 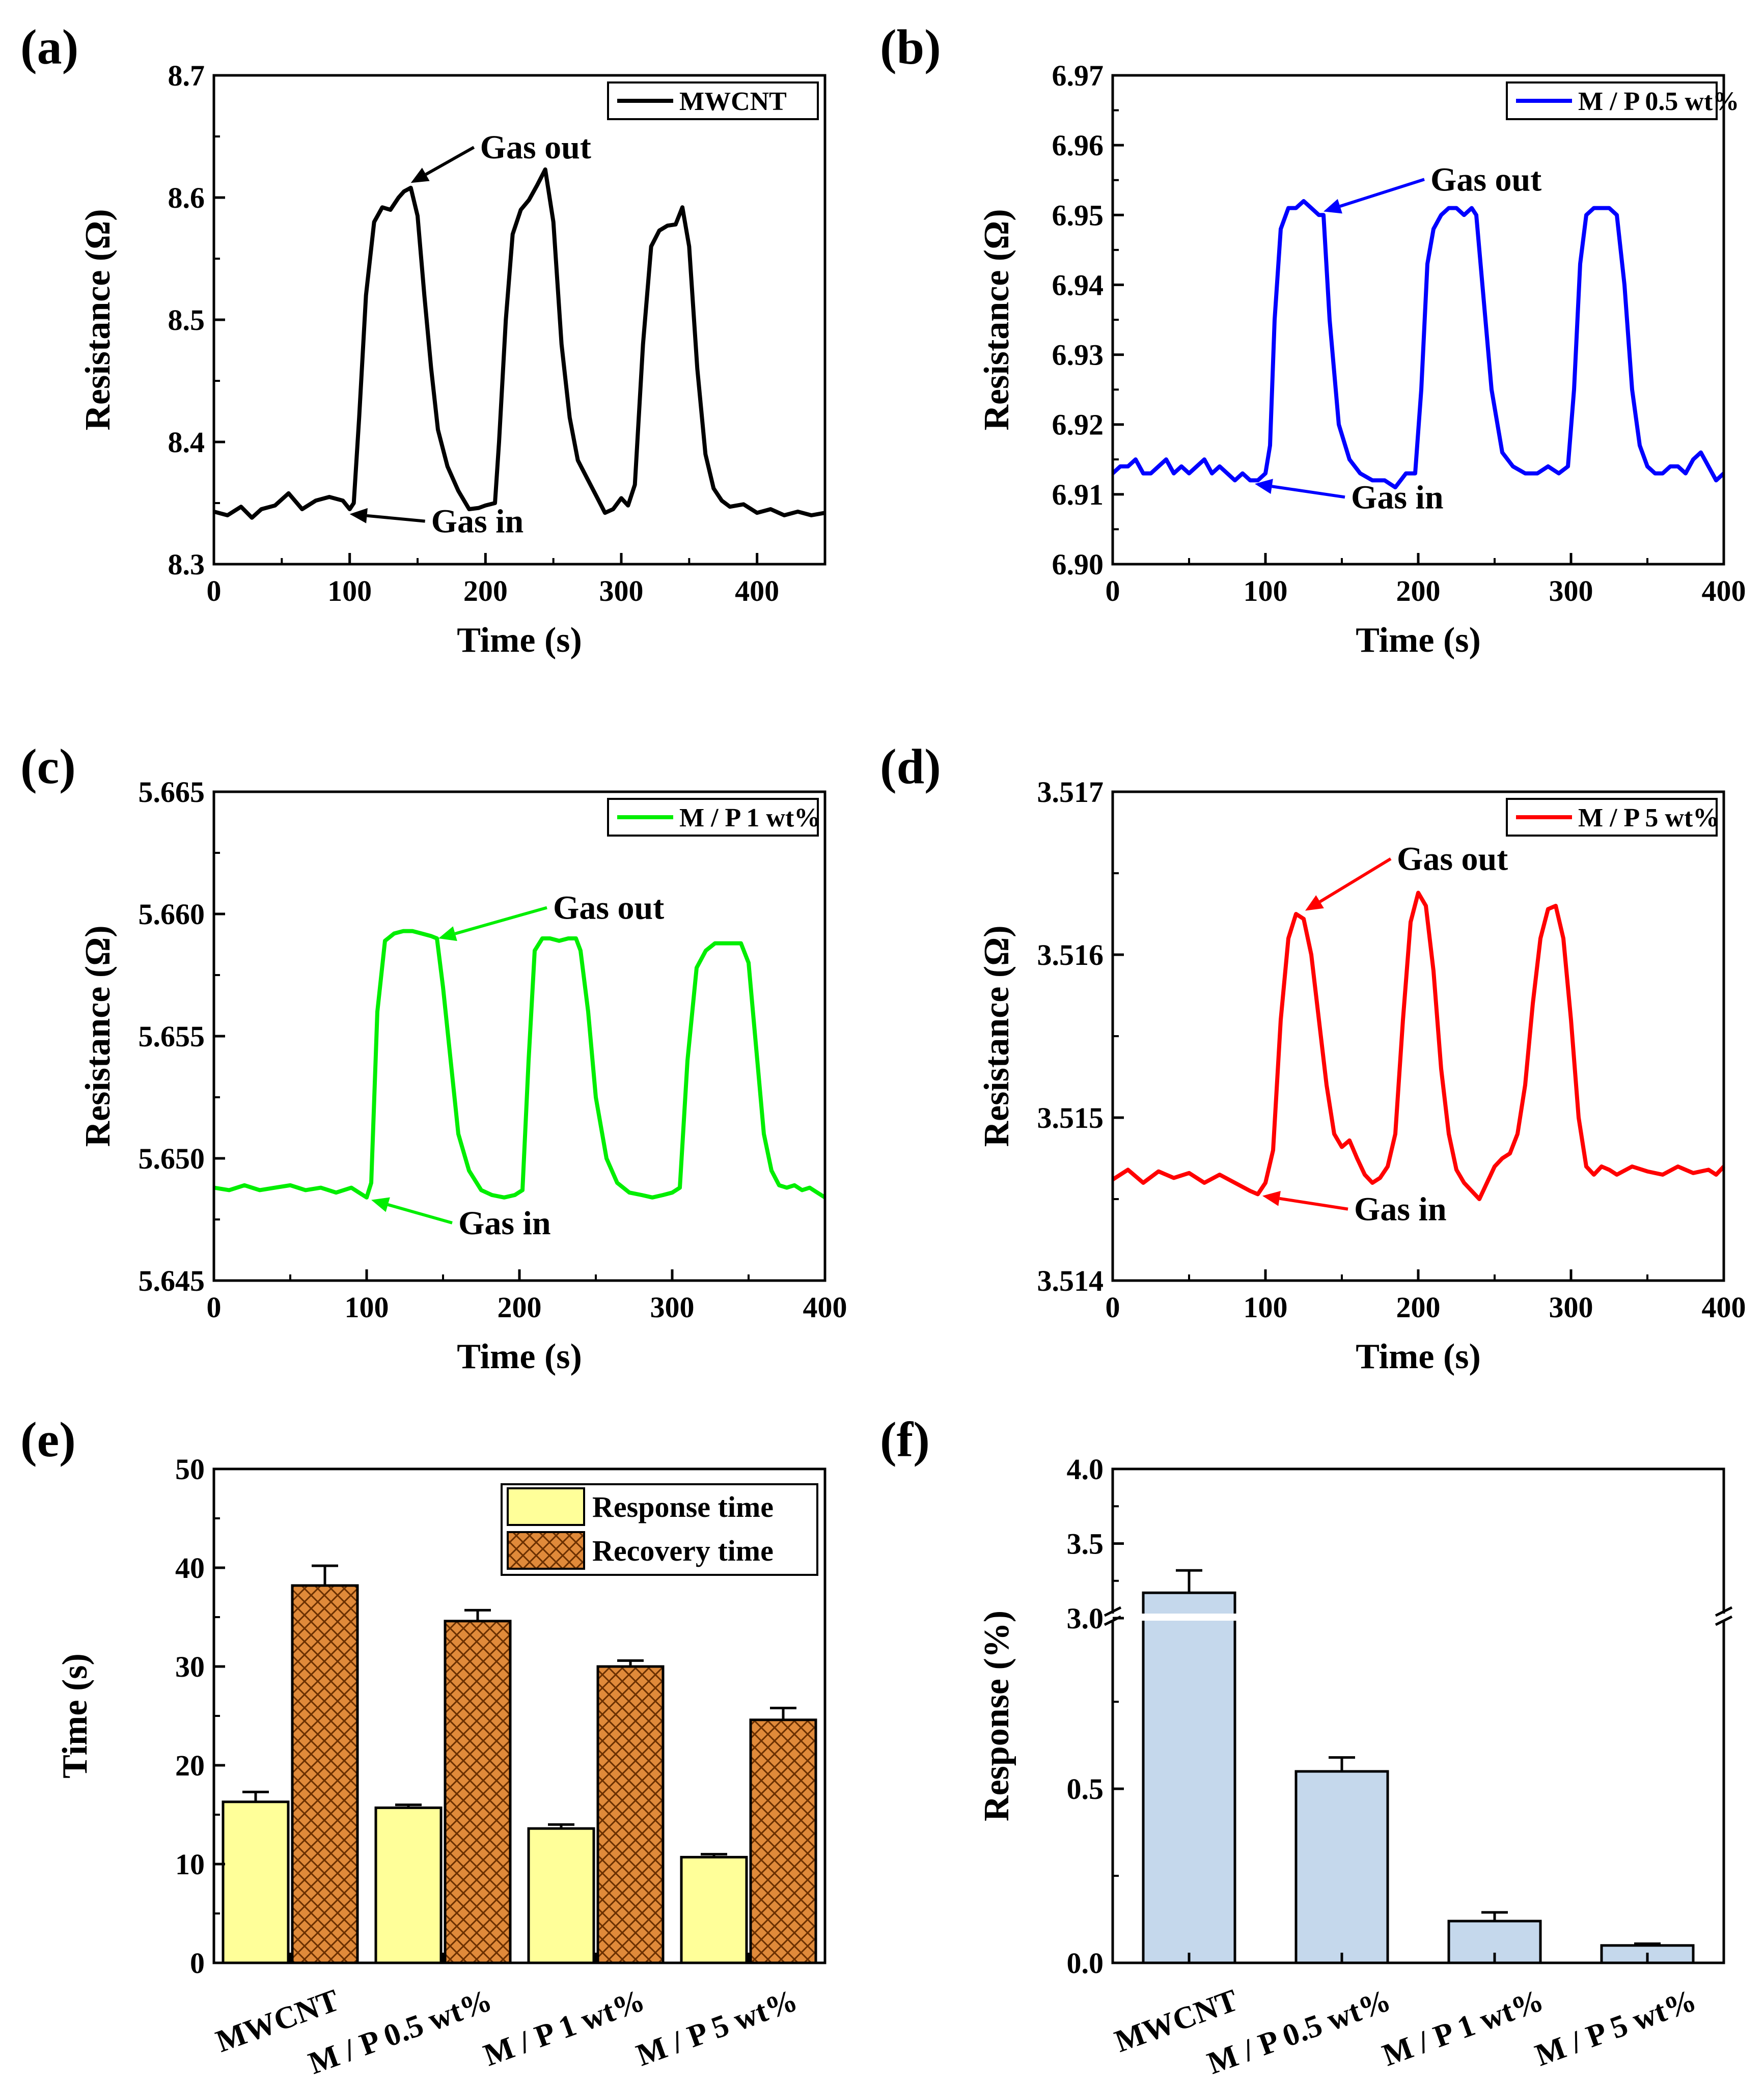 I want to click on y-tick-label: 6.97, so click(x=1078, y=75).